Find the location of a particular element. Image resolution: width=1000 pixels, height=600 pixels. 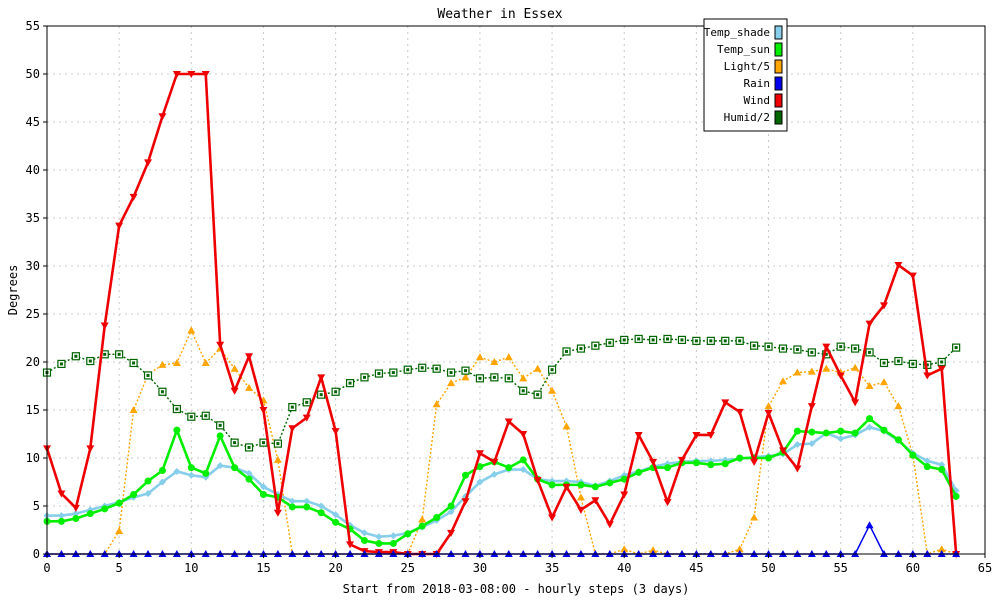

legend-box is located at coordinates (745, 75).